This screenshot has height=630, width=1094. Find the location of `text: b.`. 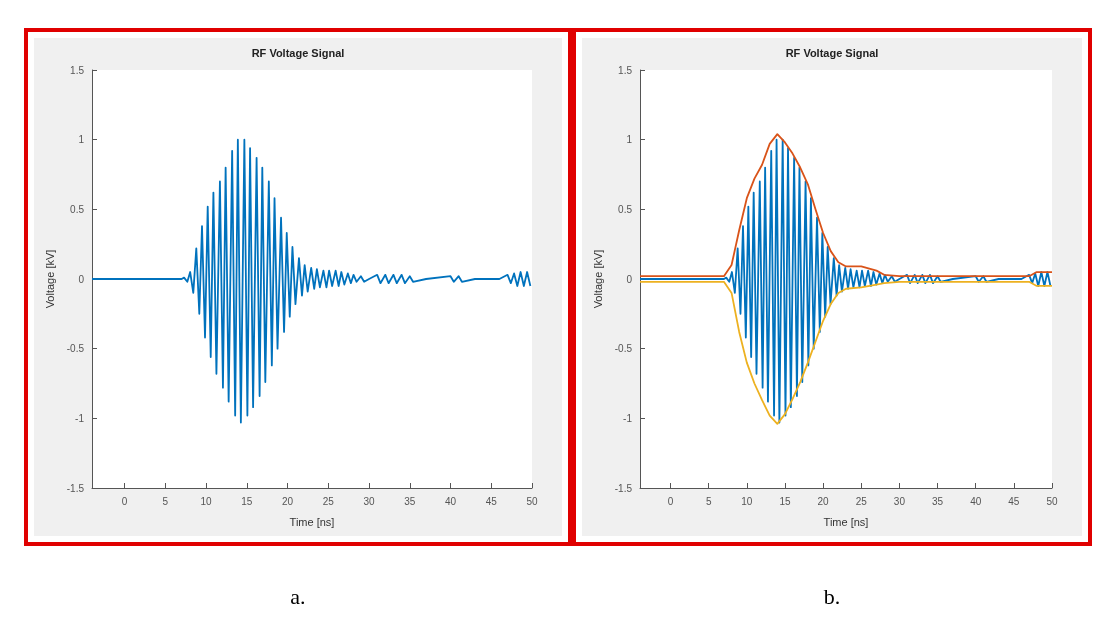

text: b. is located at coordinates (832, 597).